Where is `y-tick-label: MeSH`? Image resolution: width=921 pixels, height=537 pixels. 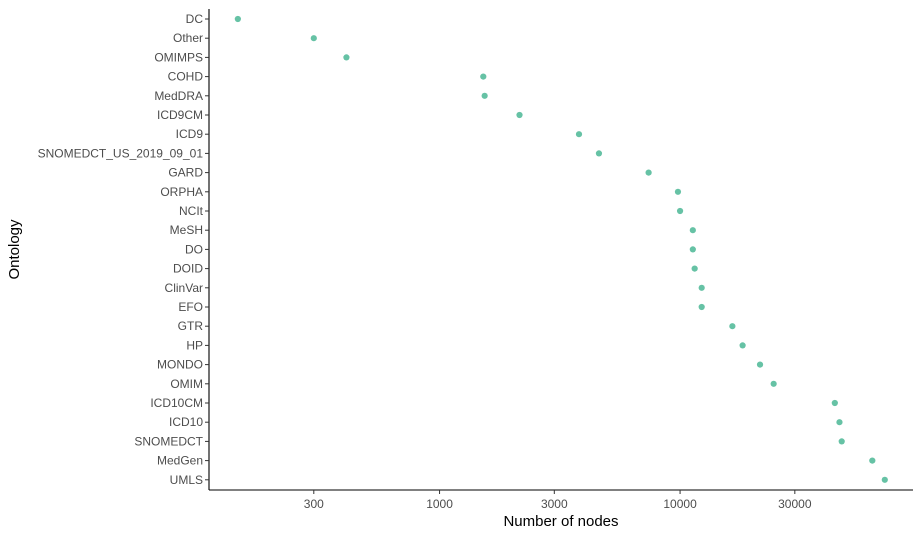 y-tick-label: MeSH is located at coordinates (186, 230).